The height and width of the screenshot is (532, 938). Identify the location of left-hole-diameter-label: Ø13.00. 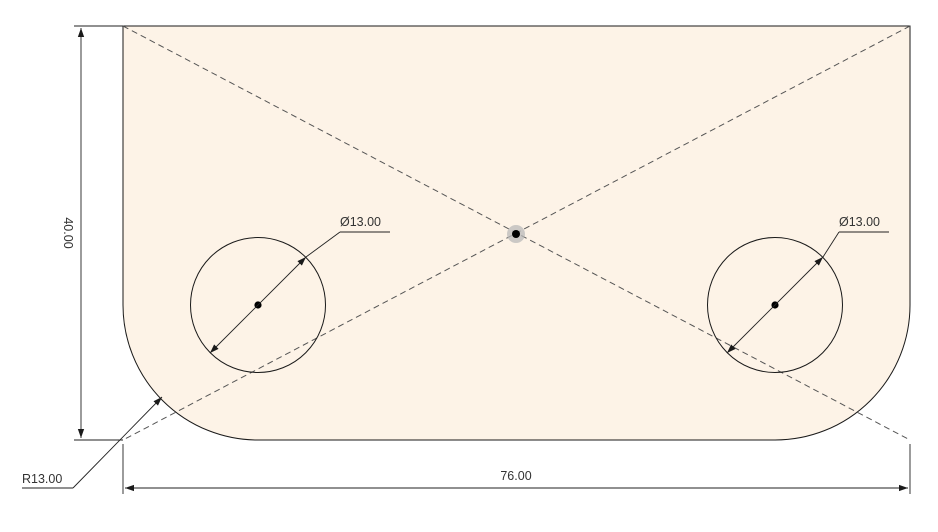
(360, 222).